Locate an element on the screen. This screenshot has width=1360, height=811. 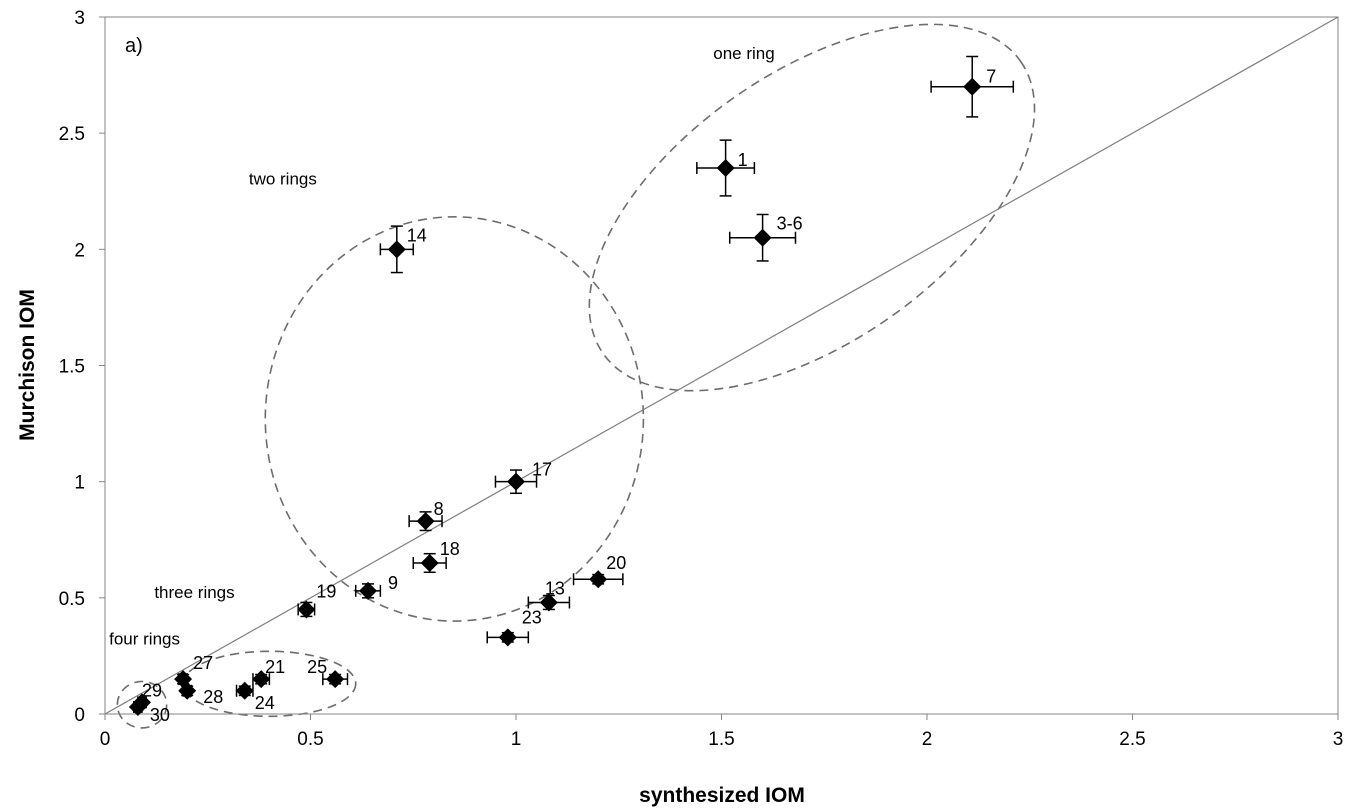
x-tick-label: 1 is located at coordinates (516, 739).